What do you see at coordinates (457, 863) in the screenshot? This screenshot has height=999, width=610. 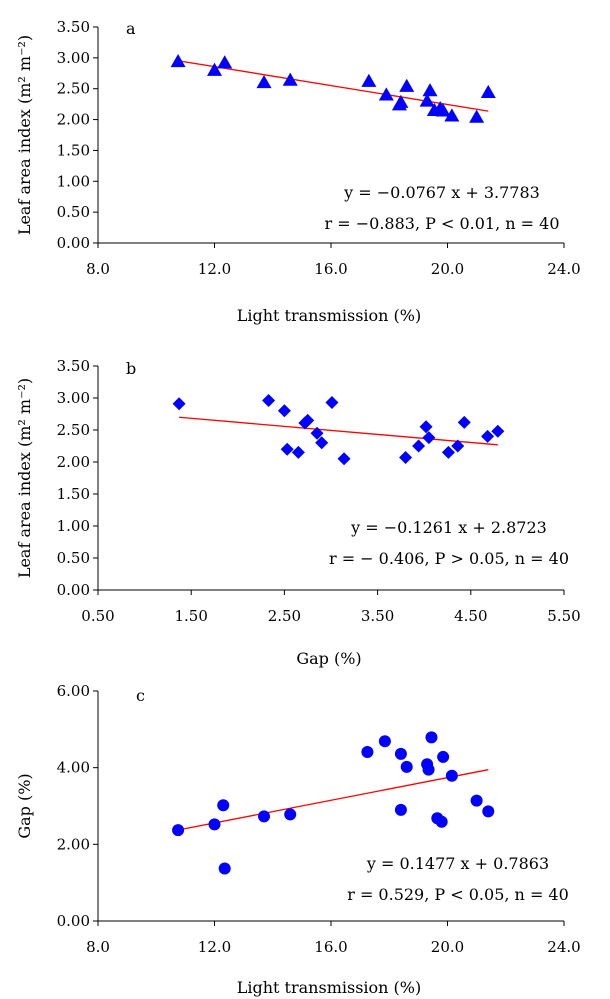 I see `panel-c-equation: y = 0.1477 x + 0.7863` at bounding box center [457, 863].